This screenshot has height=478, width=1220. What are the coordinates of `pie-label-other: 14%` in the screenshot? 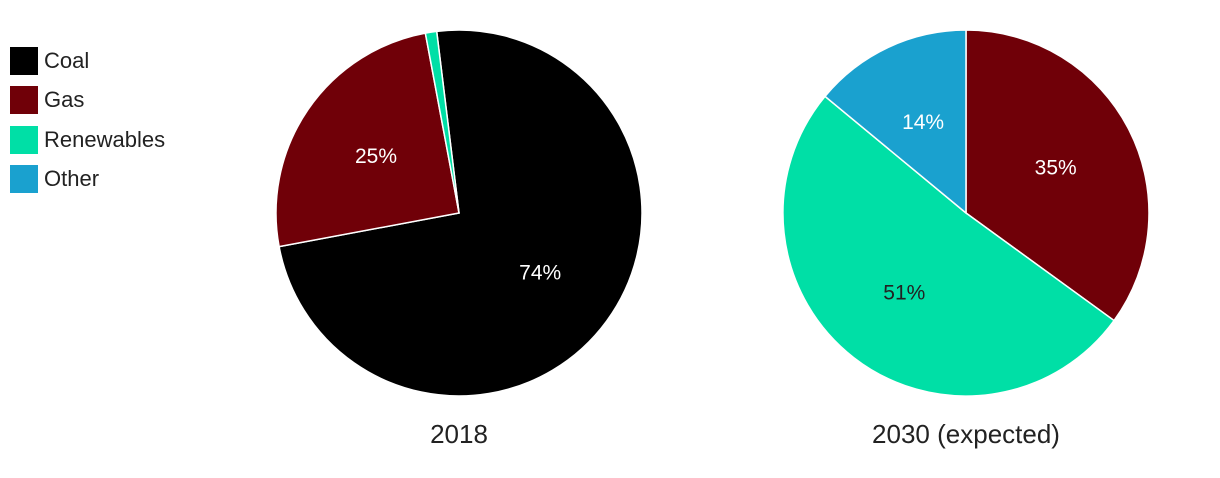 It's located at (923, 122).